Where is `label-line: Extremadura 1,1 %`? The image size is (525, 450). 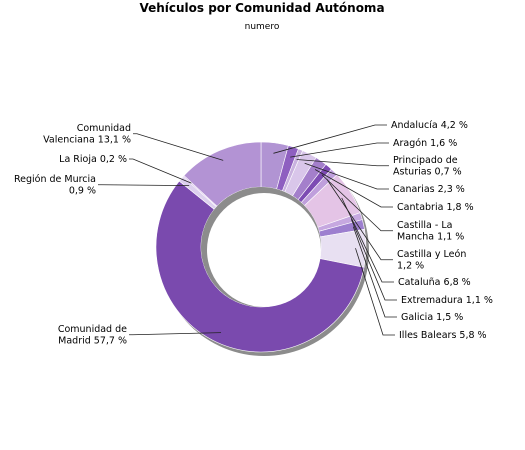
label-line: Extremadura 1,1 % is located at coordinates (447, 300).